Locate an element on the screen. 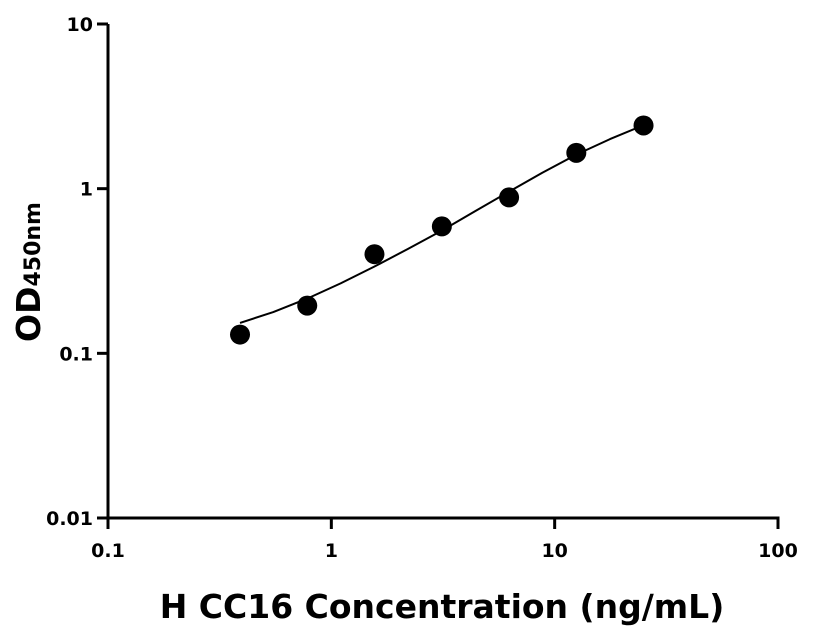  y-tick-label: 0.01 is located at coordinates (69, 519).